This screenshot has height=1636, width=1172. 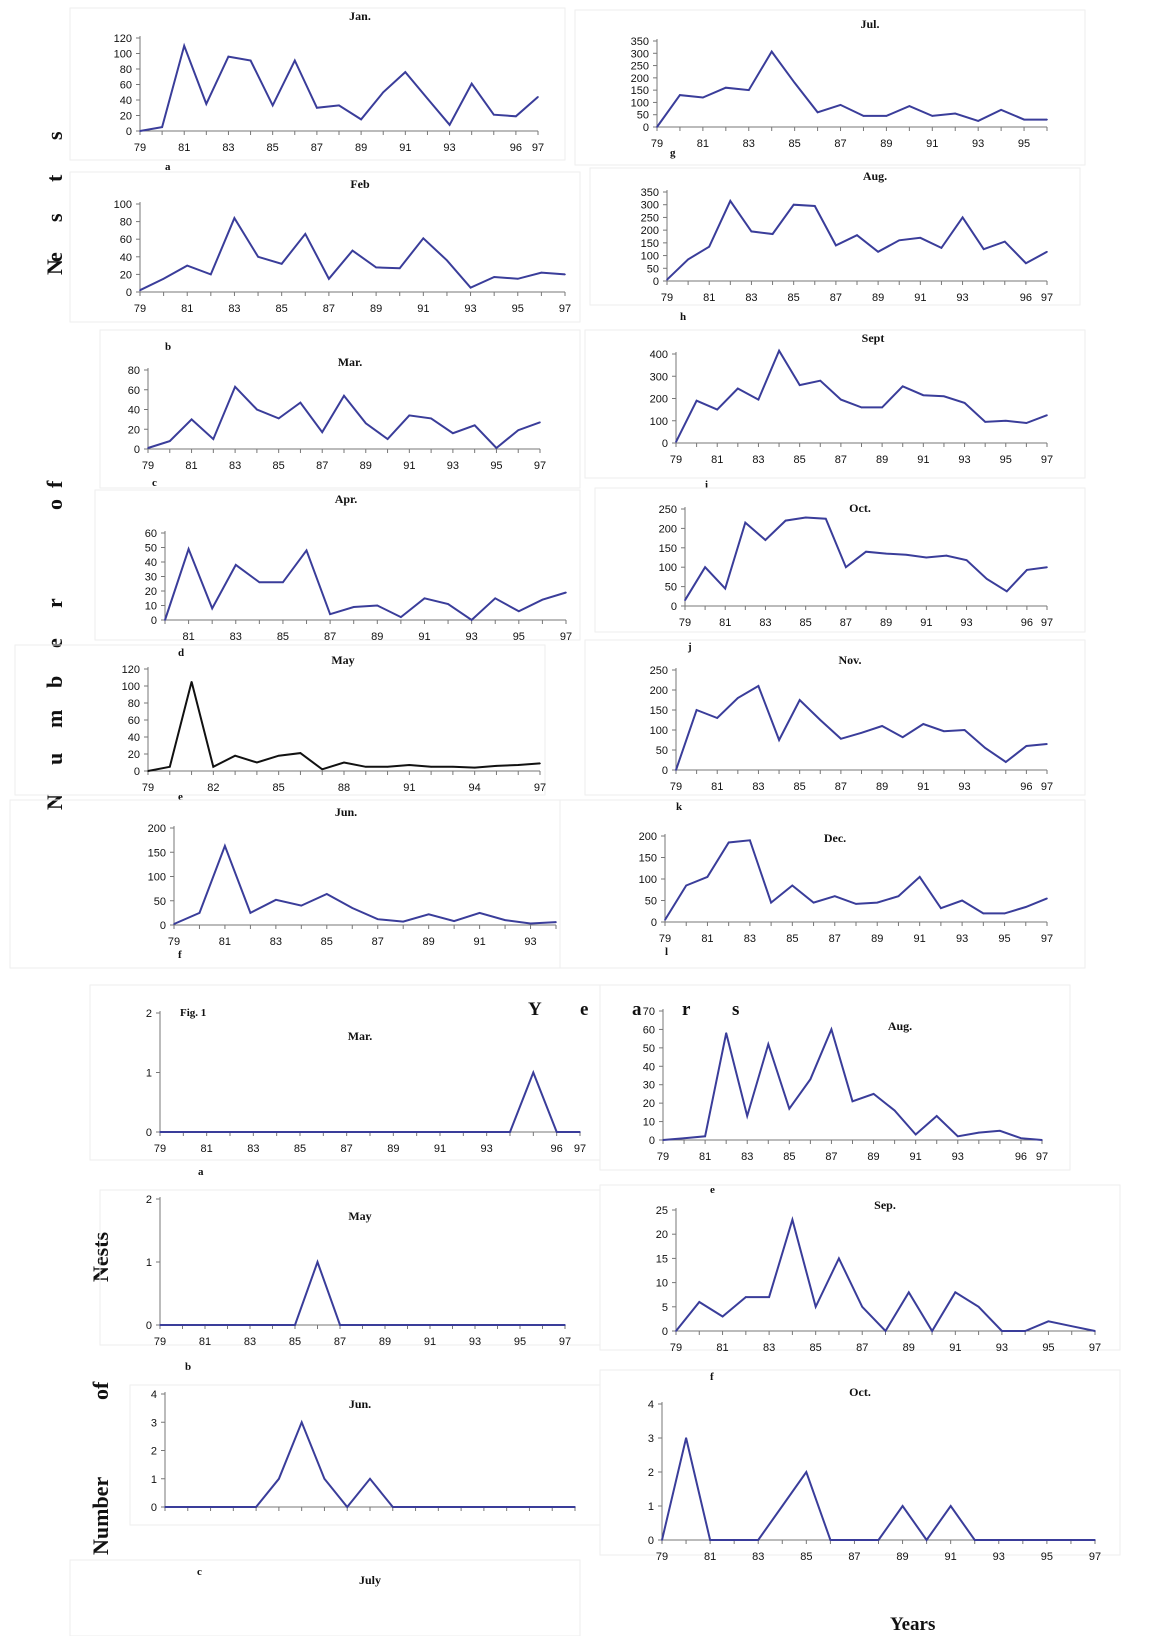 I want to click on fig1-feb-y-tick-label: 100, so click(x=123, y=205).